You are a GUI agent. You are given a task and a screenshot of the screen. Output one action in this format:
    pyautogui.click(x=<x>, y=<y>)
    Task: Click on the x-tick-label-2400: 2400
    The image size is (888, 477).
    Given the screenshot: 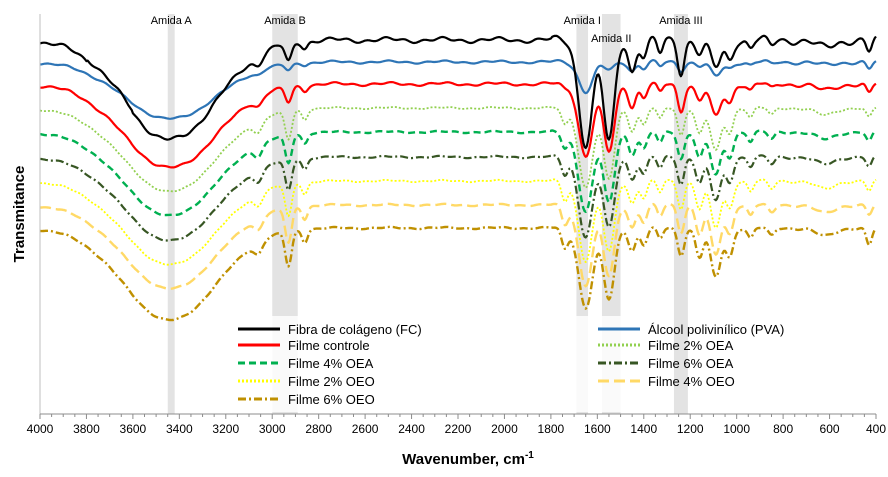 What is the action you would take?
    pyautogui.click(x=411, y=429)
    